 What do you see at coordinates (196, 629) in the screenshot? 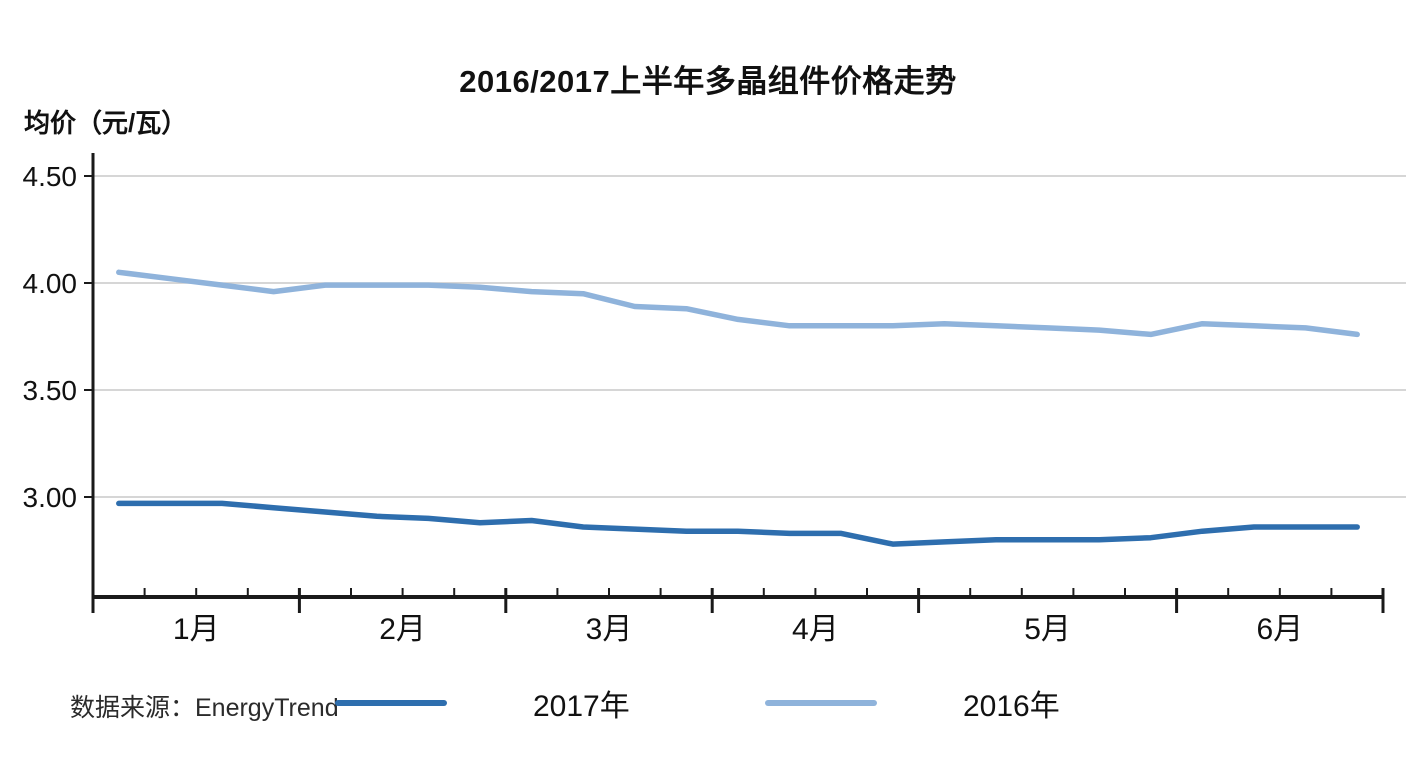
I see `x-month-label: 1月` at bounding box center [196, 629].